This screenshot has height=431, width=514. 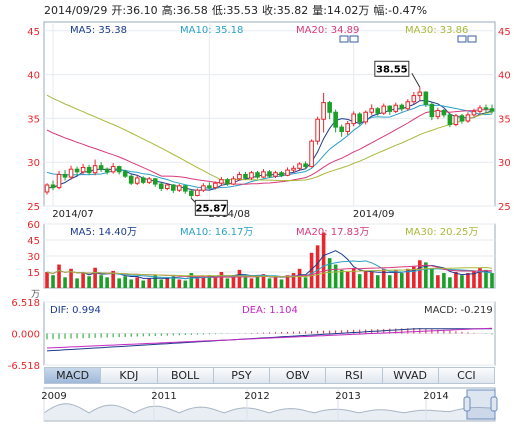 I want to click on navigator-right-handle, so click(x=494, y=404).